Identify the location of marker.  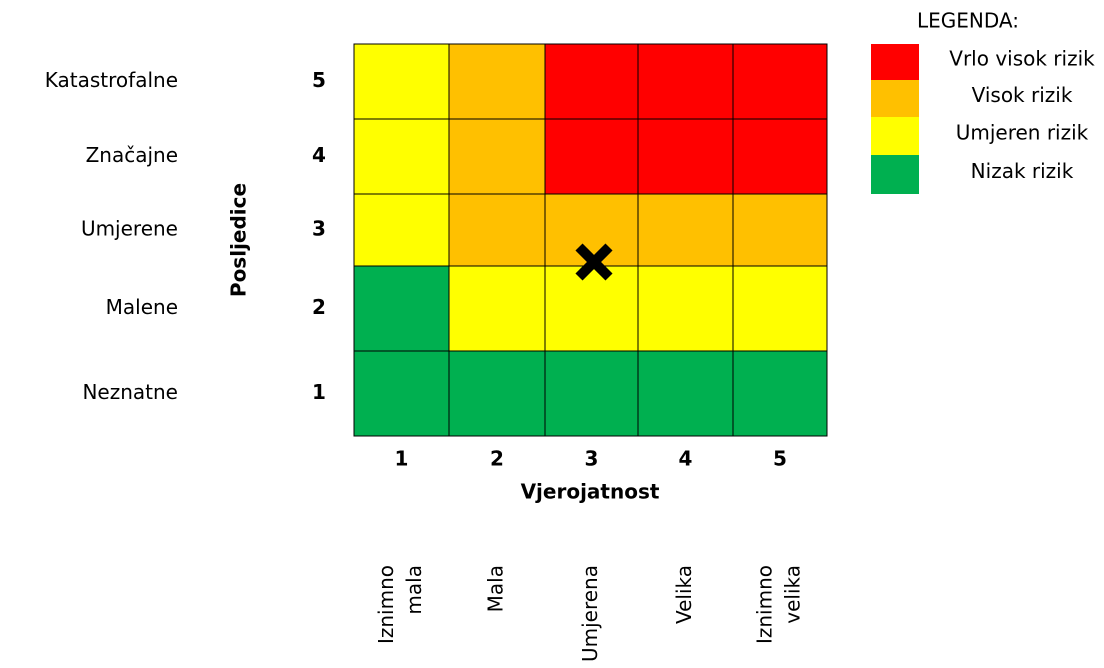
(594, 262).